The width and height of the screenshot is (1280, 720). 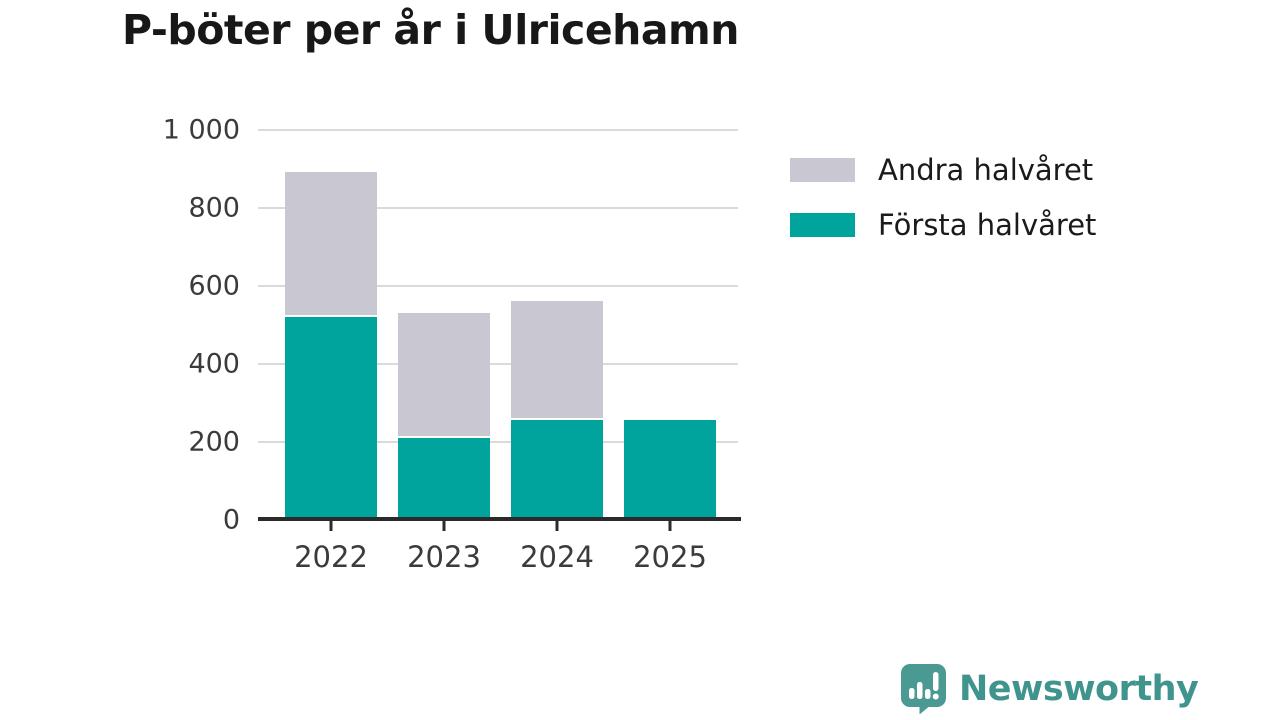 What do you see at coordinates (331, 557) in the screenshot?
I see `x-axis-tick-label: 2022` at bounding box center [331, 557].